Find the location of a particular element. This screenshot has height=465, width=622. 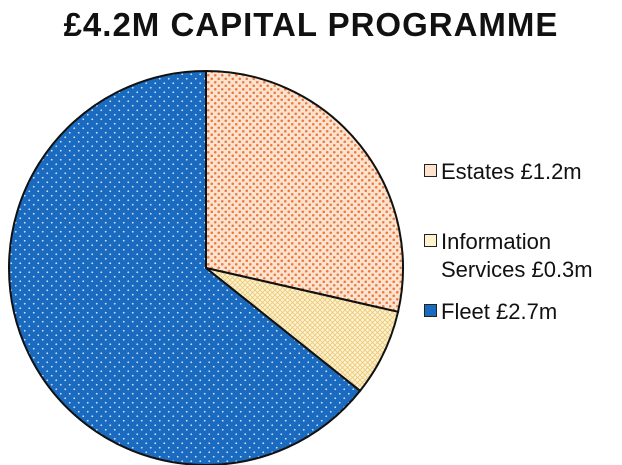

legend-item-estates: Estates £1.2m is located at coordinates (503, 172).